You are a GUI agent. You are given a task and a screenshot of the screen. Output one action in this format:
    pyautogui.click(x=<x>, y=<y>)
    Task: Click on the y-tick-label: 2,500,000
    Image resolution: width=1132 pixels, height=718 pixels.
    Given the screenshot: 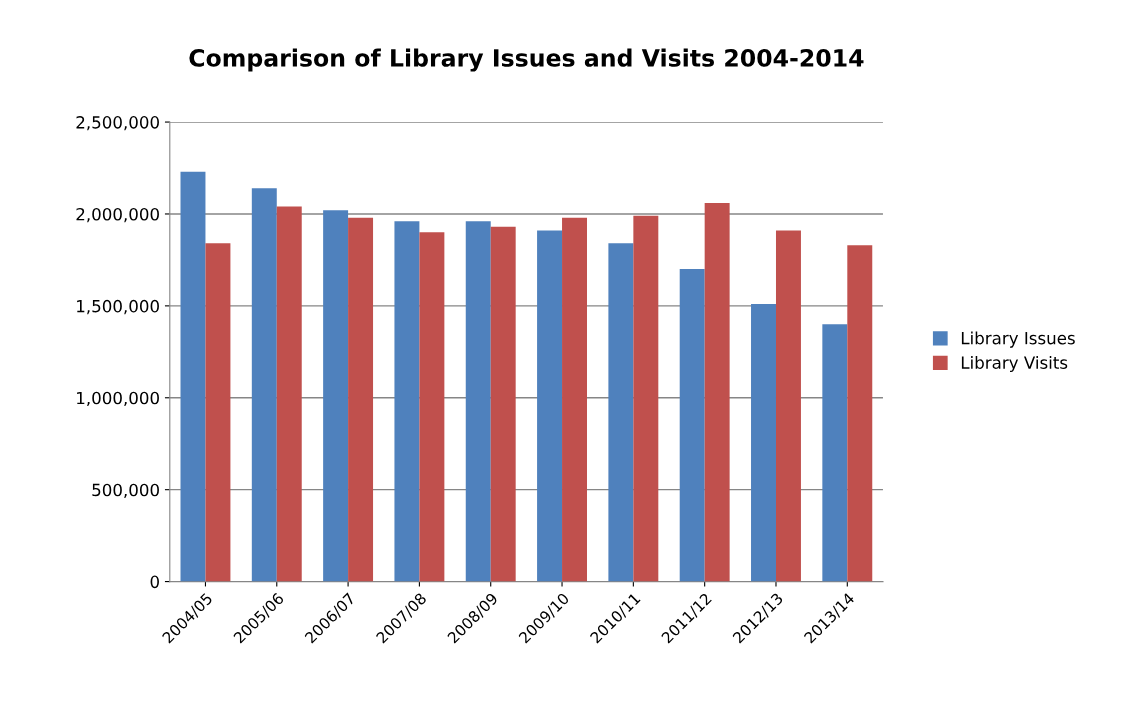 What is the action you would take?
    pyautogui.click(x=117, y=123)
    